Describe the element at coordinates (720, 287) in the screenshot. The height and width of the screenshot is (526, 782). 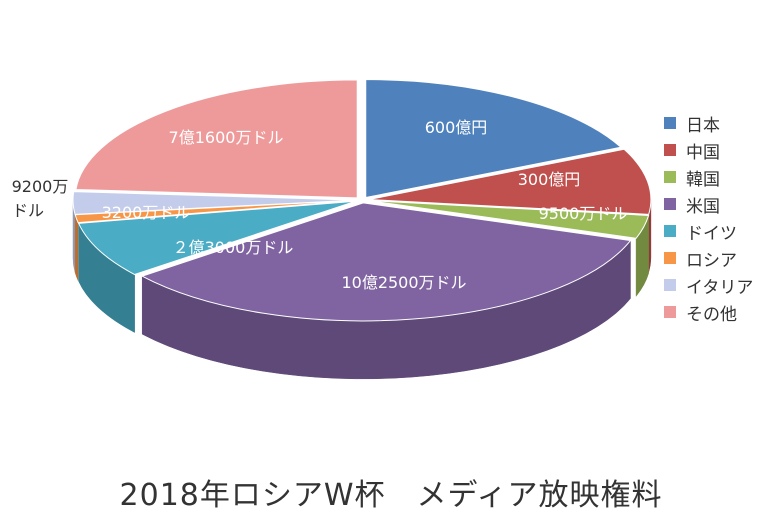
I see `legend-label: イタリア` at that location.